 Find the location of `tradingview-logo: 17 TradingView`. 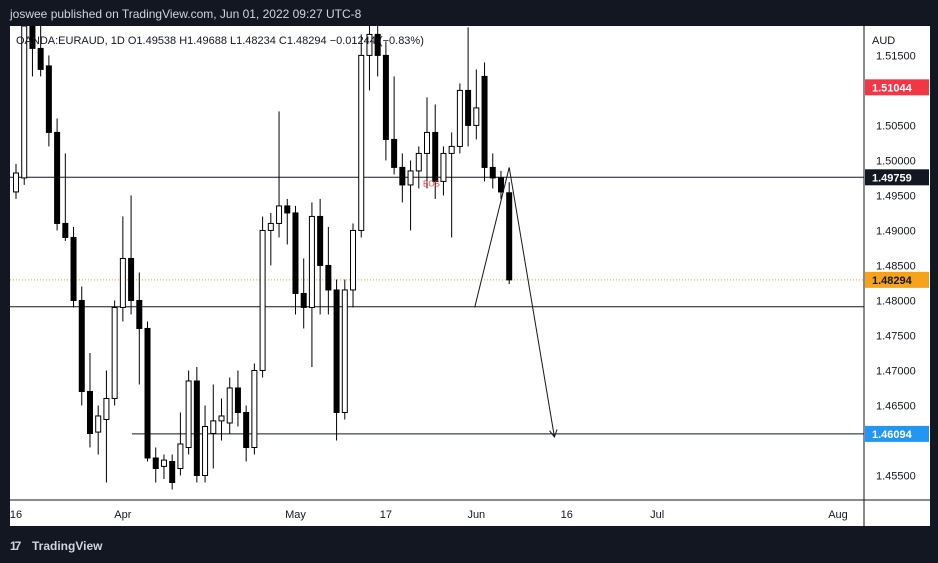

tradingview-logo: 17 TradingView is located at coordinates (56, 546).